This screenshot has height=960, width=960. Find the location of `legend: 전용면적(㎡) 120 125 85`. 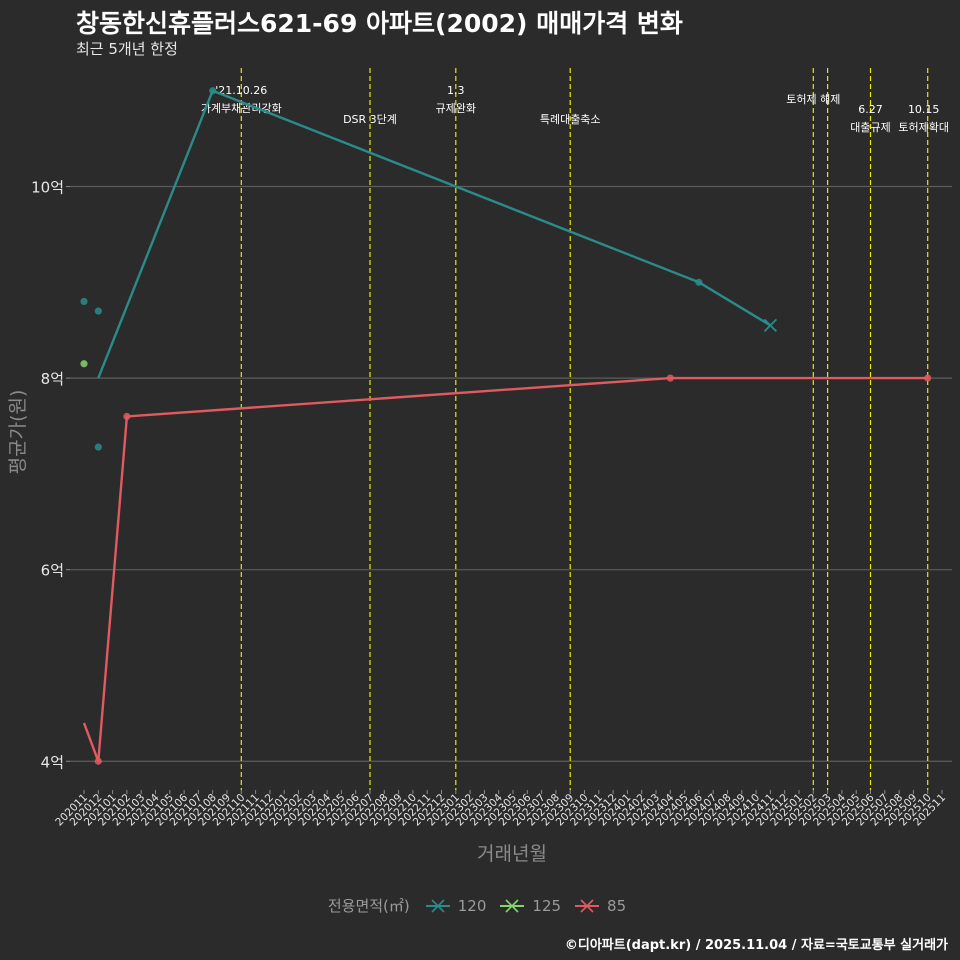

legend: 전용면적(㎡) 120 125 85 is located at coordinates (480, 905).